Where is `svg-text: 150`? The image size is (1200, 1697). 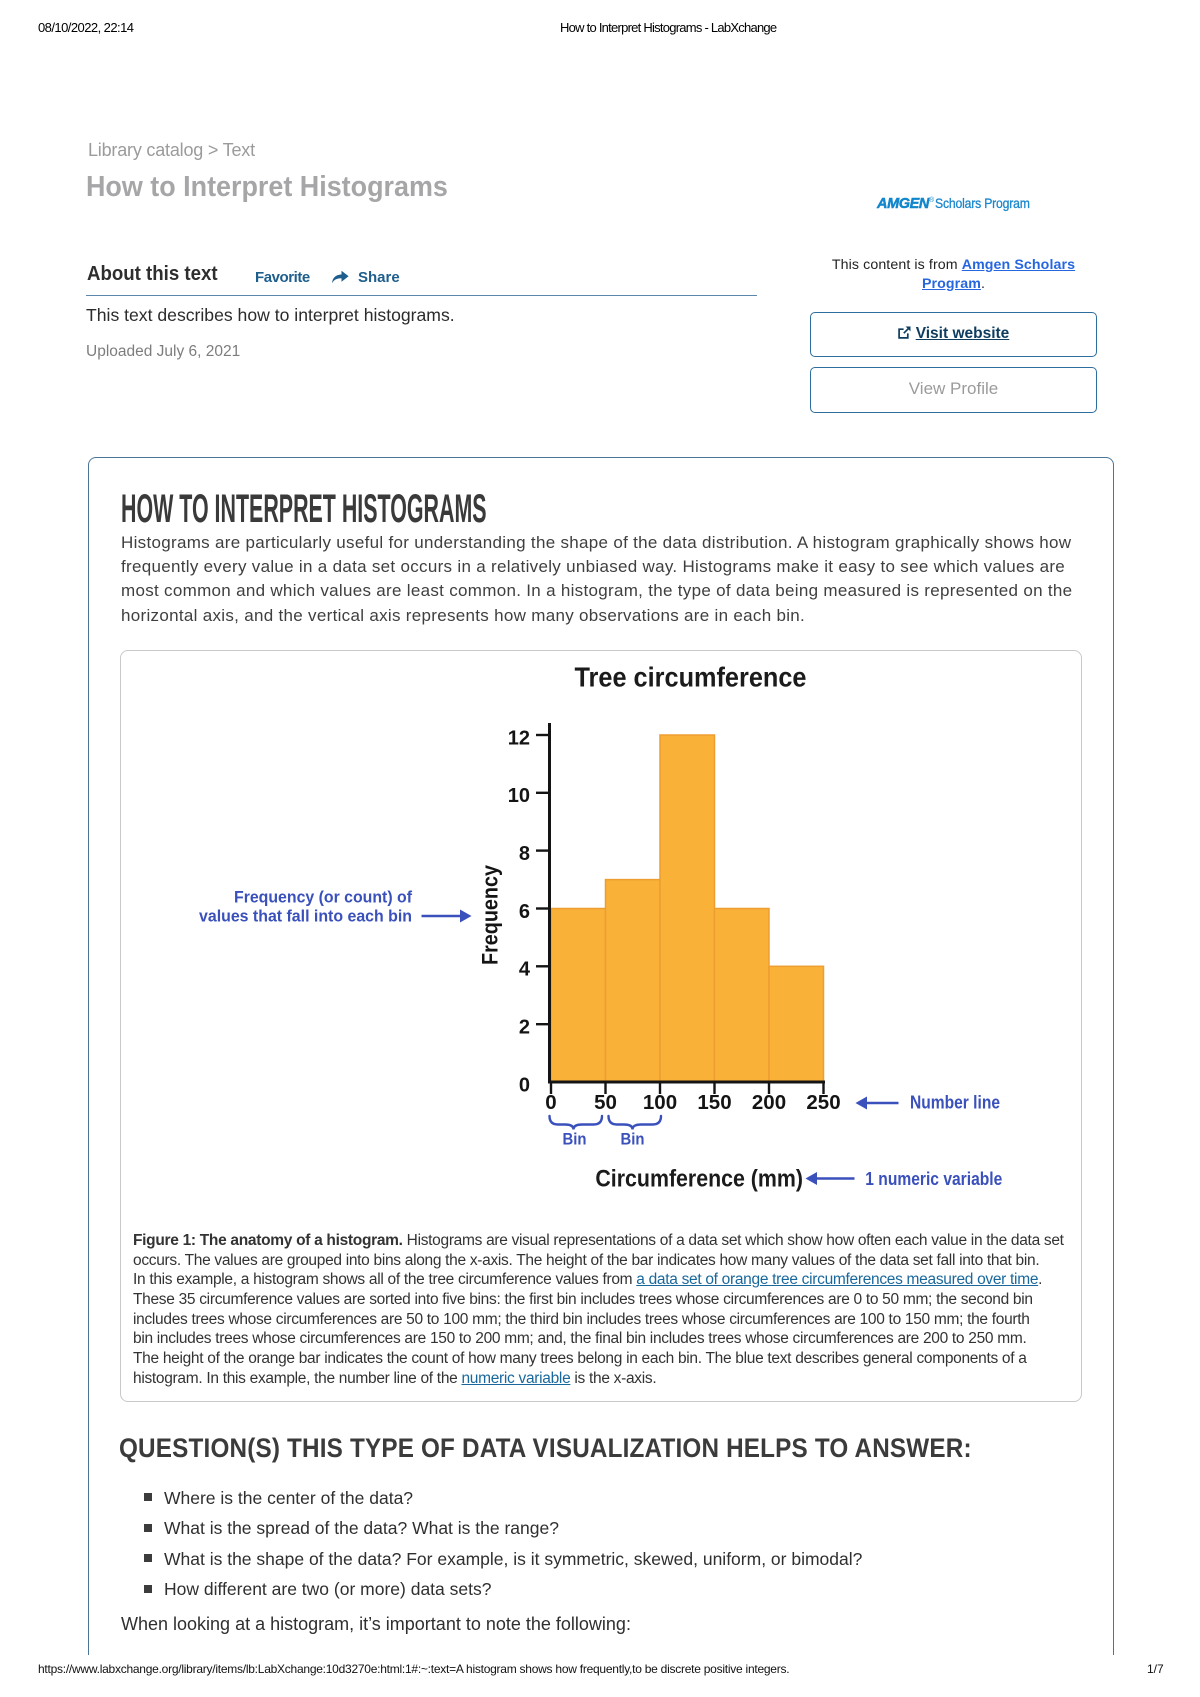 svg-text: 150 is located at coordinates (714, 1102).